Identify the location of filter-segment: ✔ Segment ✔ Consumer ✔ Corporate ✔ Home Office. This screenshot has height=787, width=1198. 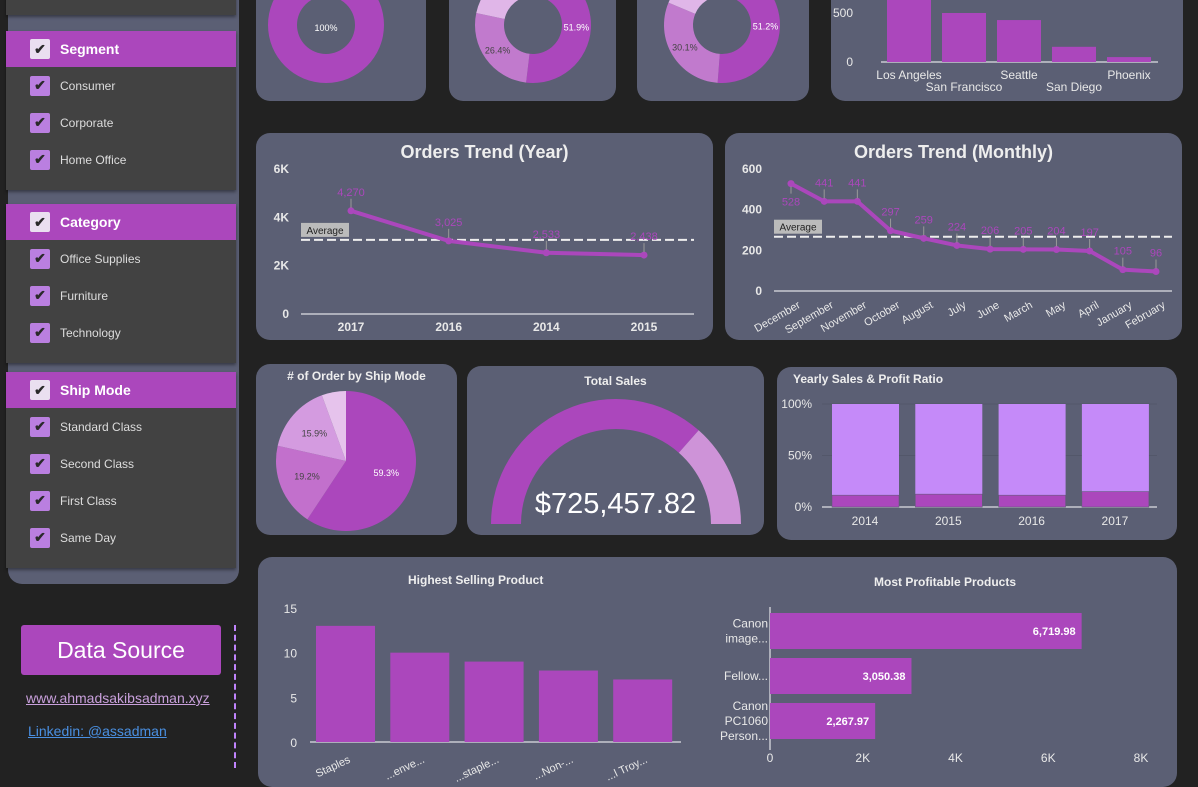
(121, 110).